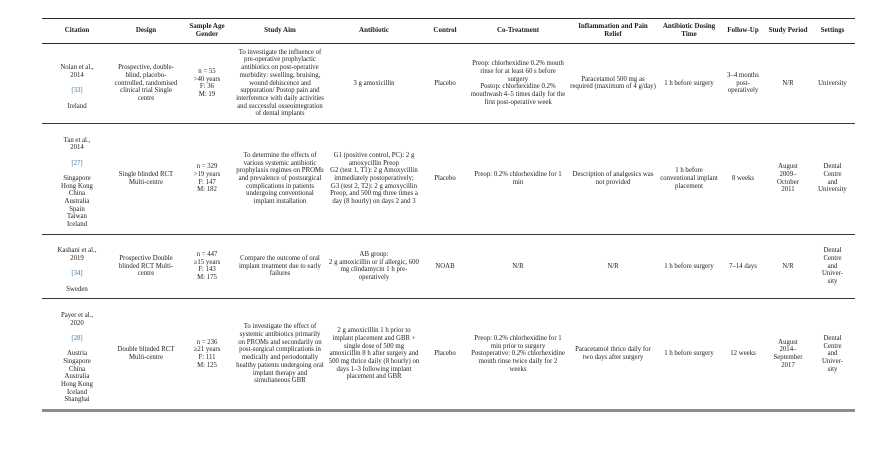 The height and width of the screenshot is (455, 896). Describe the element at coordinates (77, 71) in the screenshot. I see `citation-text: Nolan et al., 2014` at that location.